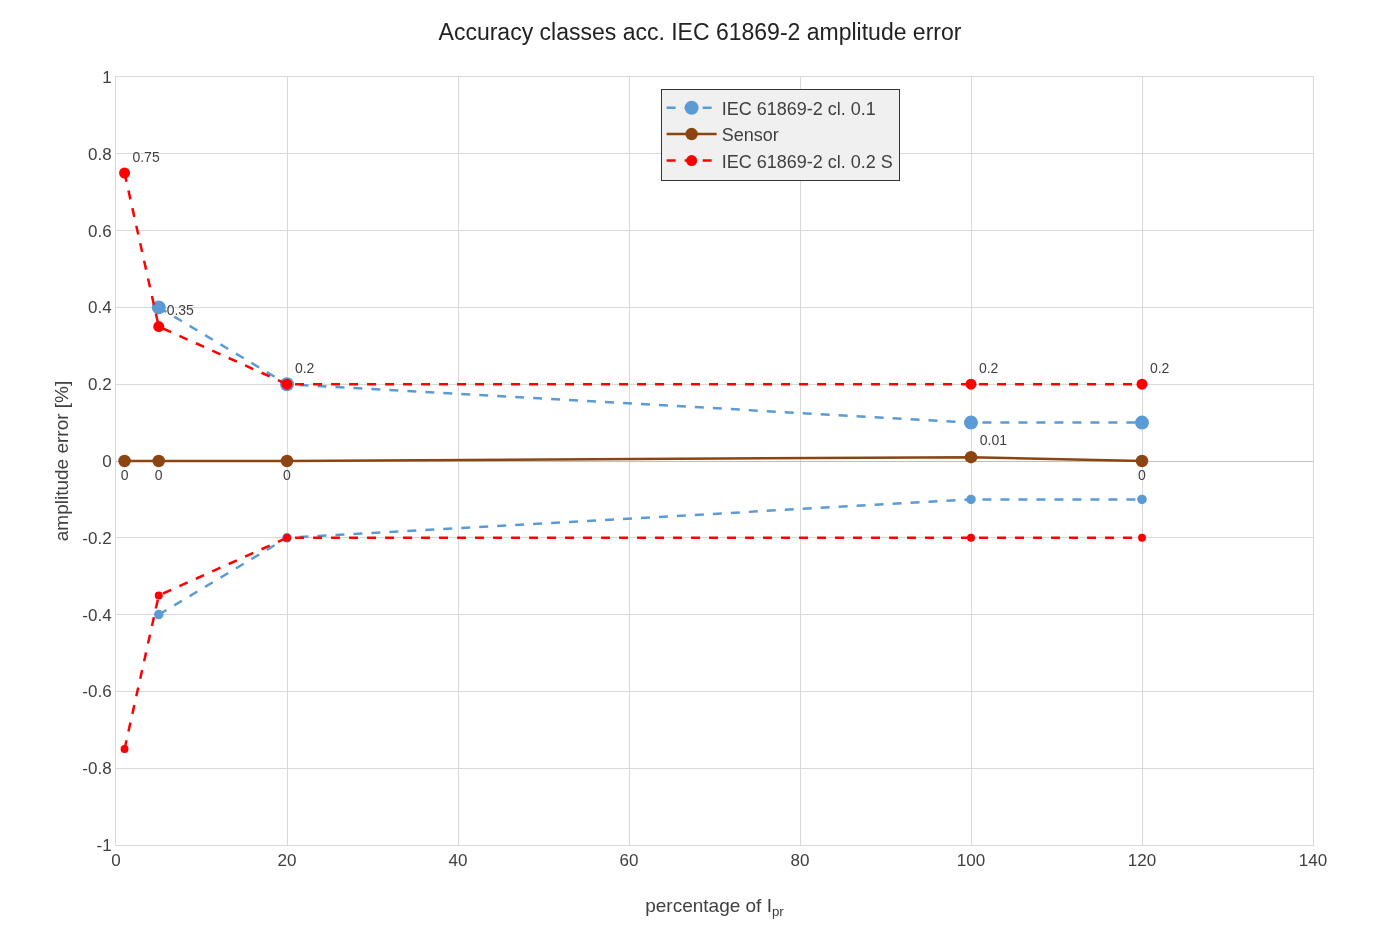  What do you see at coordinates (99, 231) in the screenshot?
I see `y-tick-label: 0.6` at bounding box center [99, 231].